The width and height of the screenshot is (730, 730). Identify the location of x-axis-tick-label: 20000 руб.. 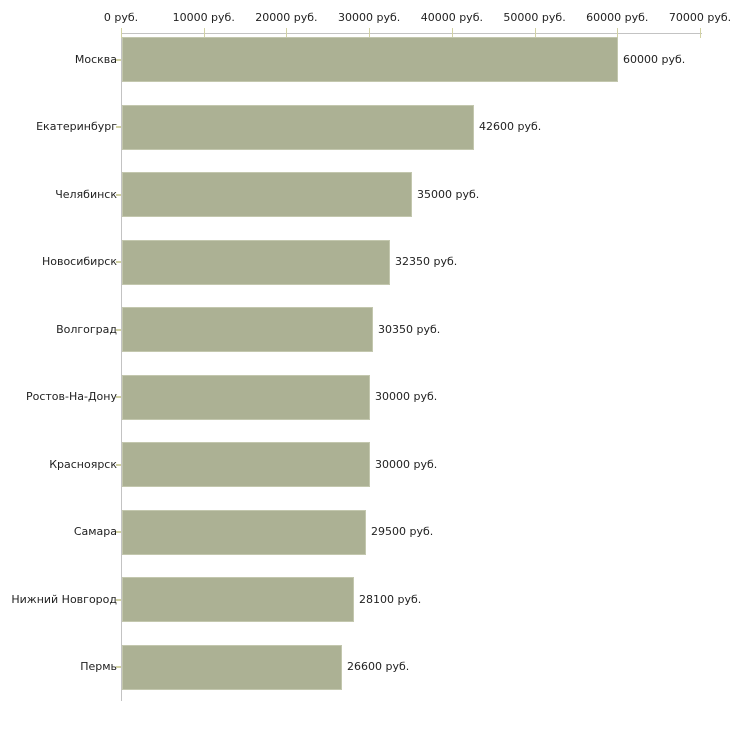
(286, 17).